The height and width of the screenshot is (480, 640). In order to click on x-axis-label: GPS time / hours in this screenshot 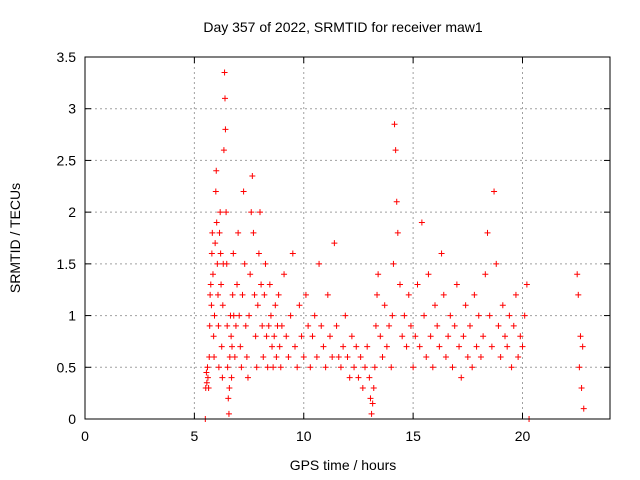, I will do `click(343, 465)`.